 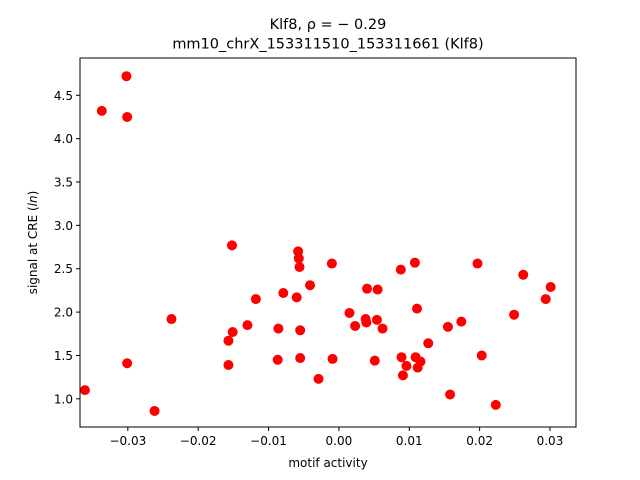 What do you see at coordinates (33, 193) in the screenshot?
I see `y-axis-label-suffix: )` at bounding box center [33, 193].